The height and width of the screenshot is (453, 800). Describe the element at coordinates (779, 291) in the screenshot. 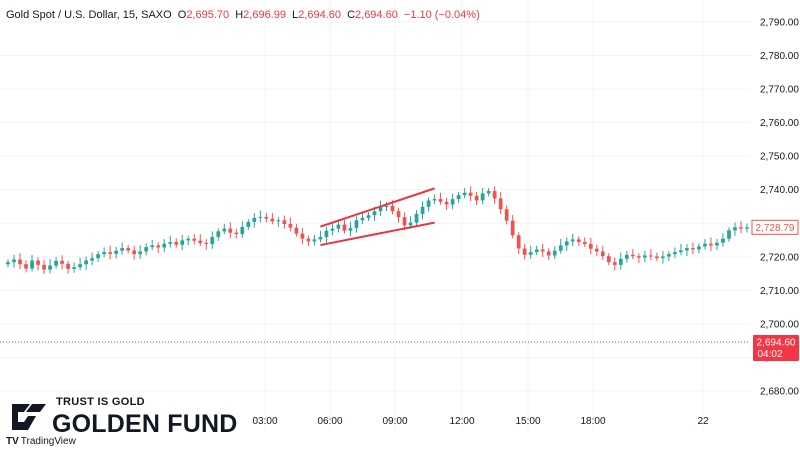

I see `y-tick-label: 2,710.00` at that location.